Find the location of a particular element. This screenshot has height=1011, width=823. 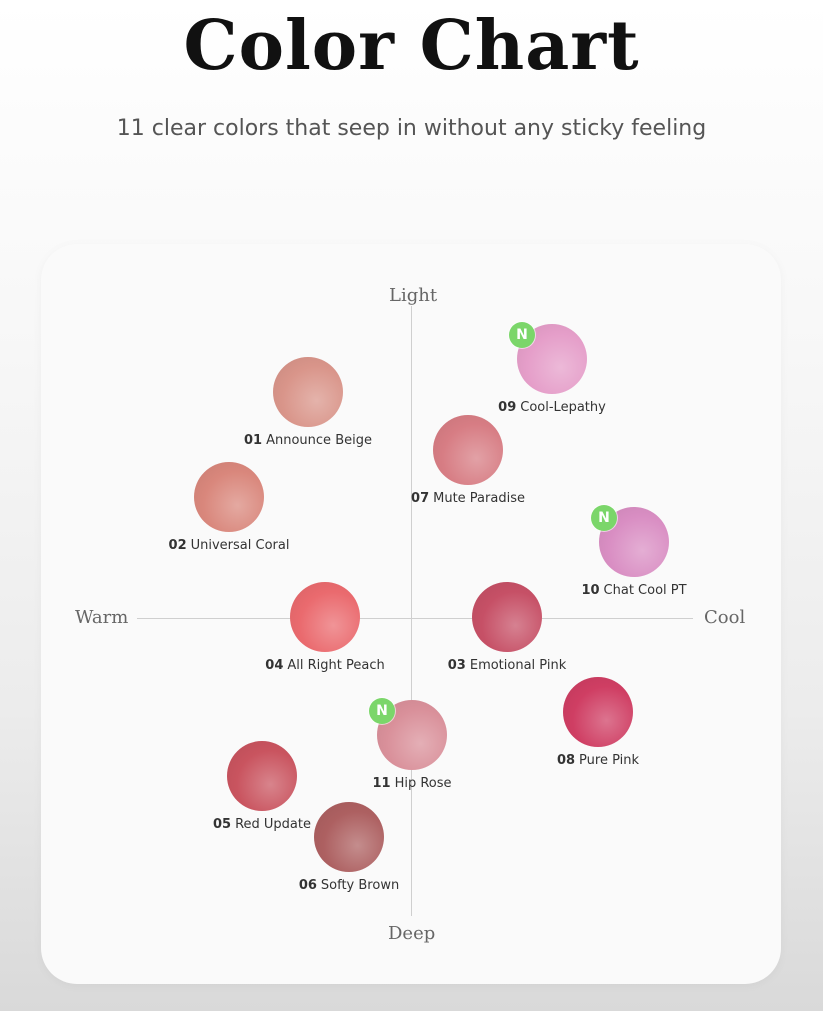

shade-number: 04 is located at coordinates (274, 665).